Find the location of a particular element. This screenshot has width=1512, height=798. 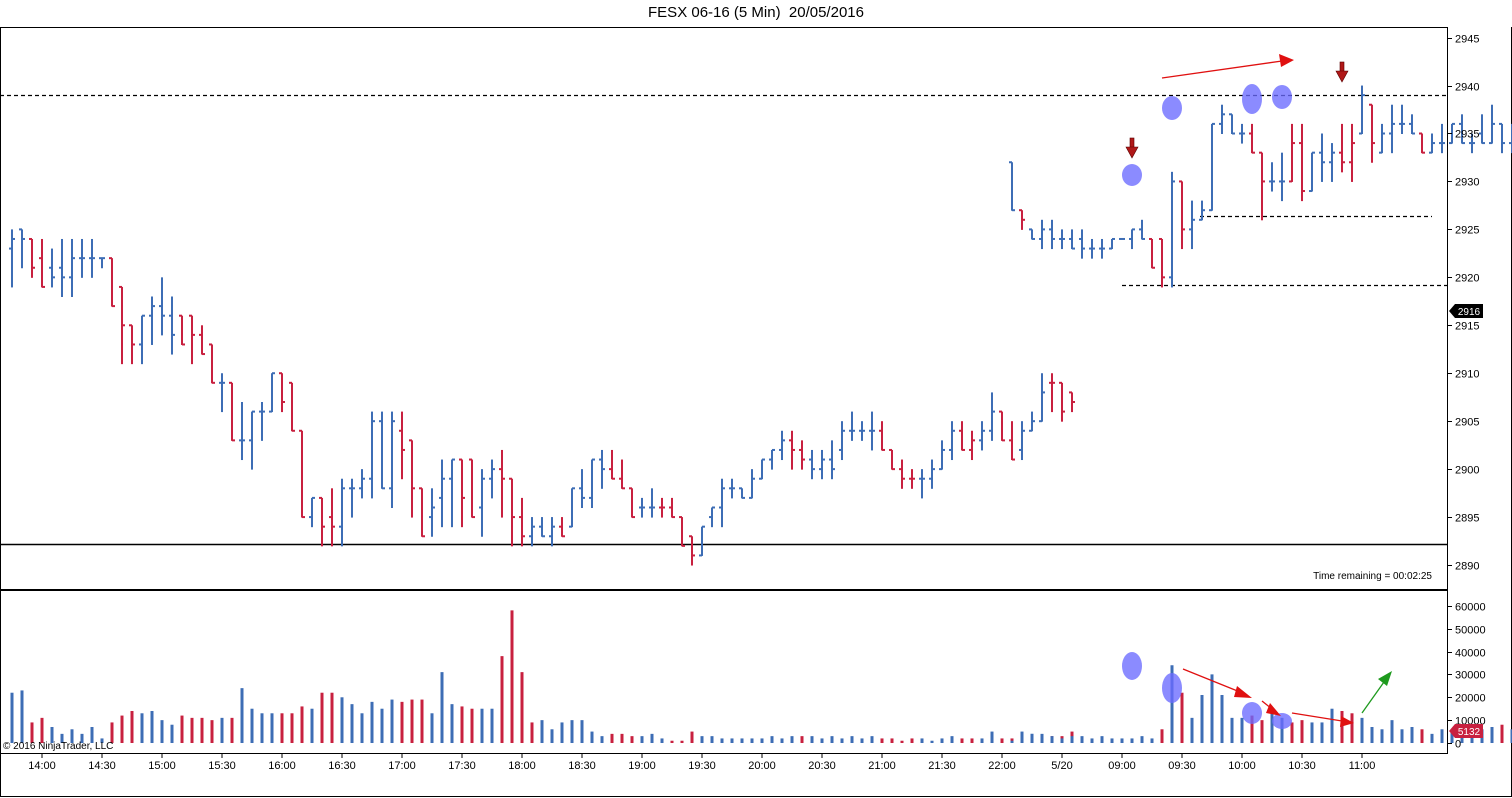

price-tick-label: 2910 is located at coordinates (1467, 375).